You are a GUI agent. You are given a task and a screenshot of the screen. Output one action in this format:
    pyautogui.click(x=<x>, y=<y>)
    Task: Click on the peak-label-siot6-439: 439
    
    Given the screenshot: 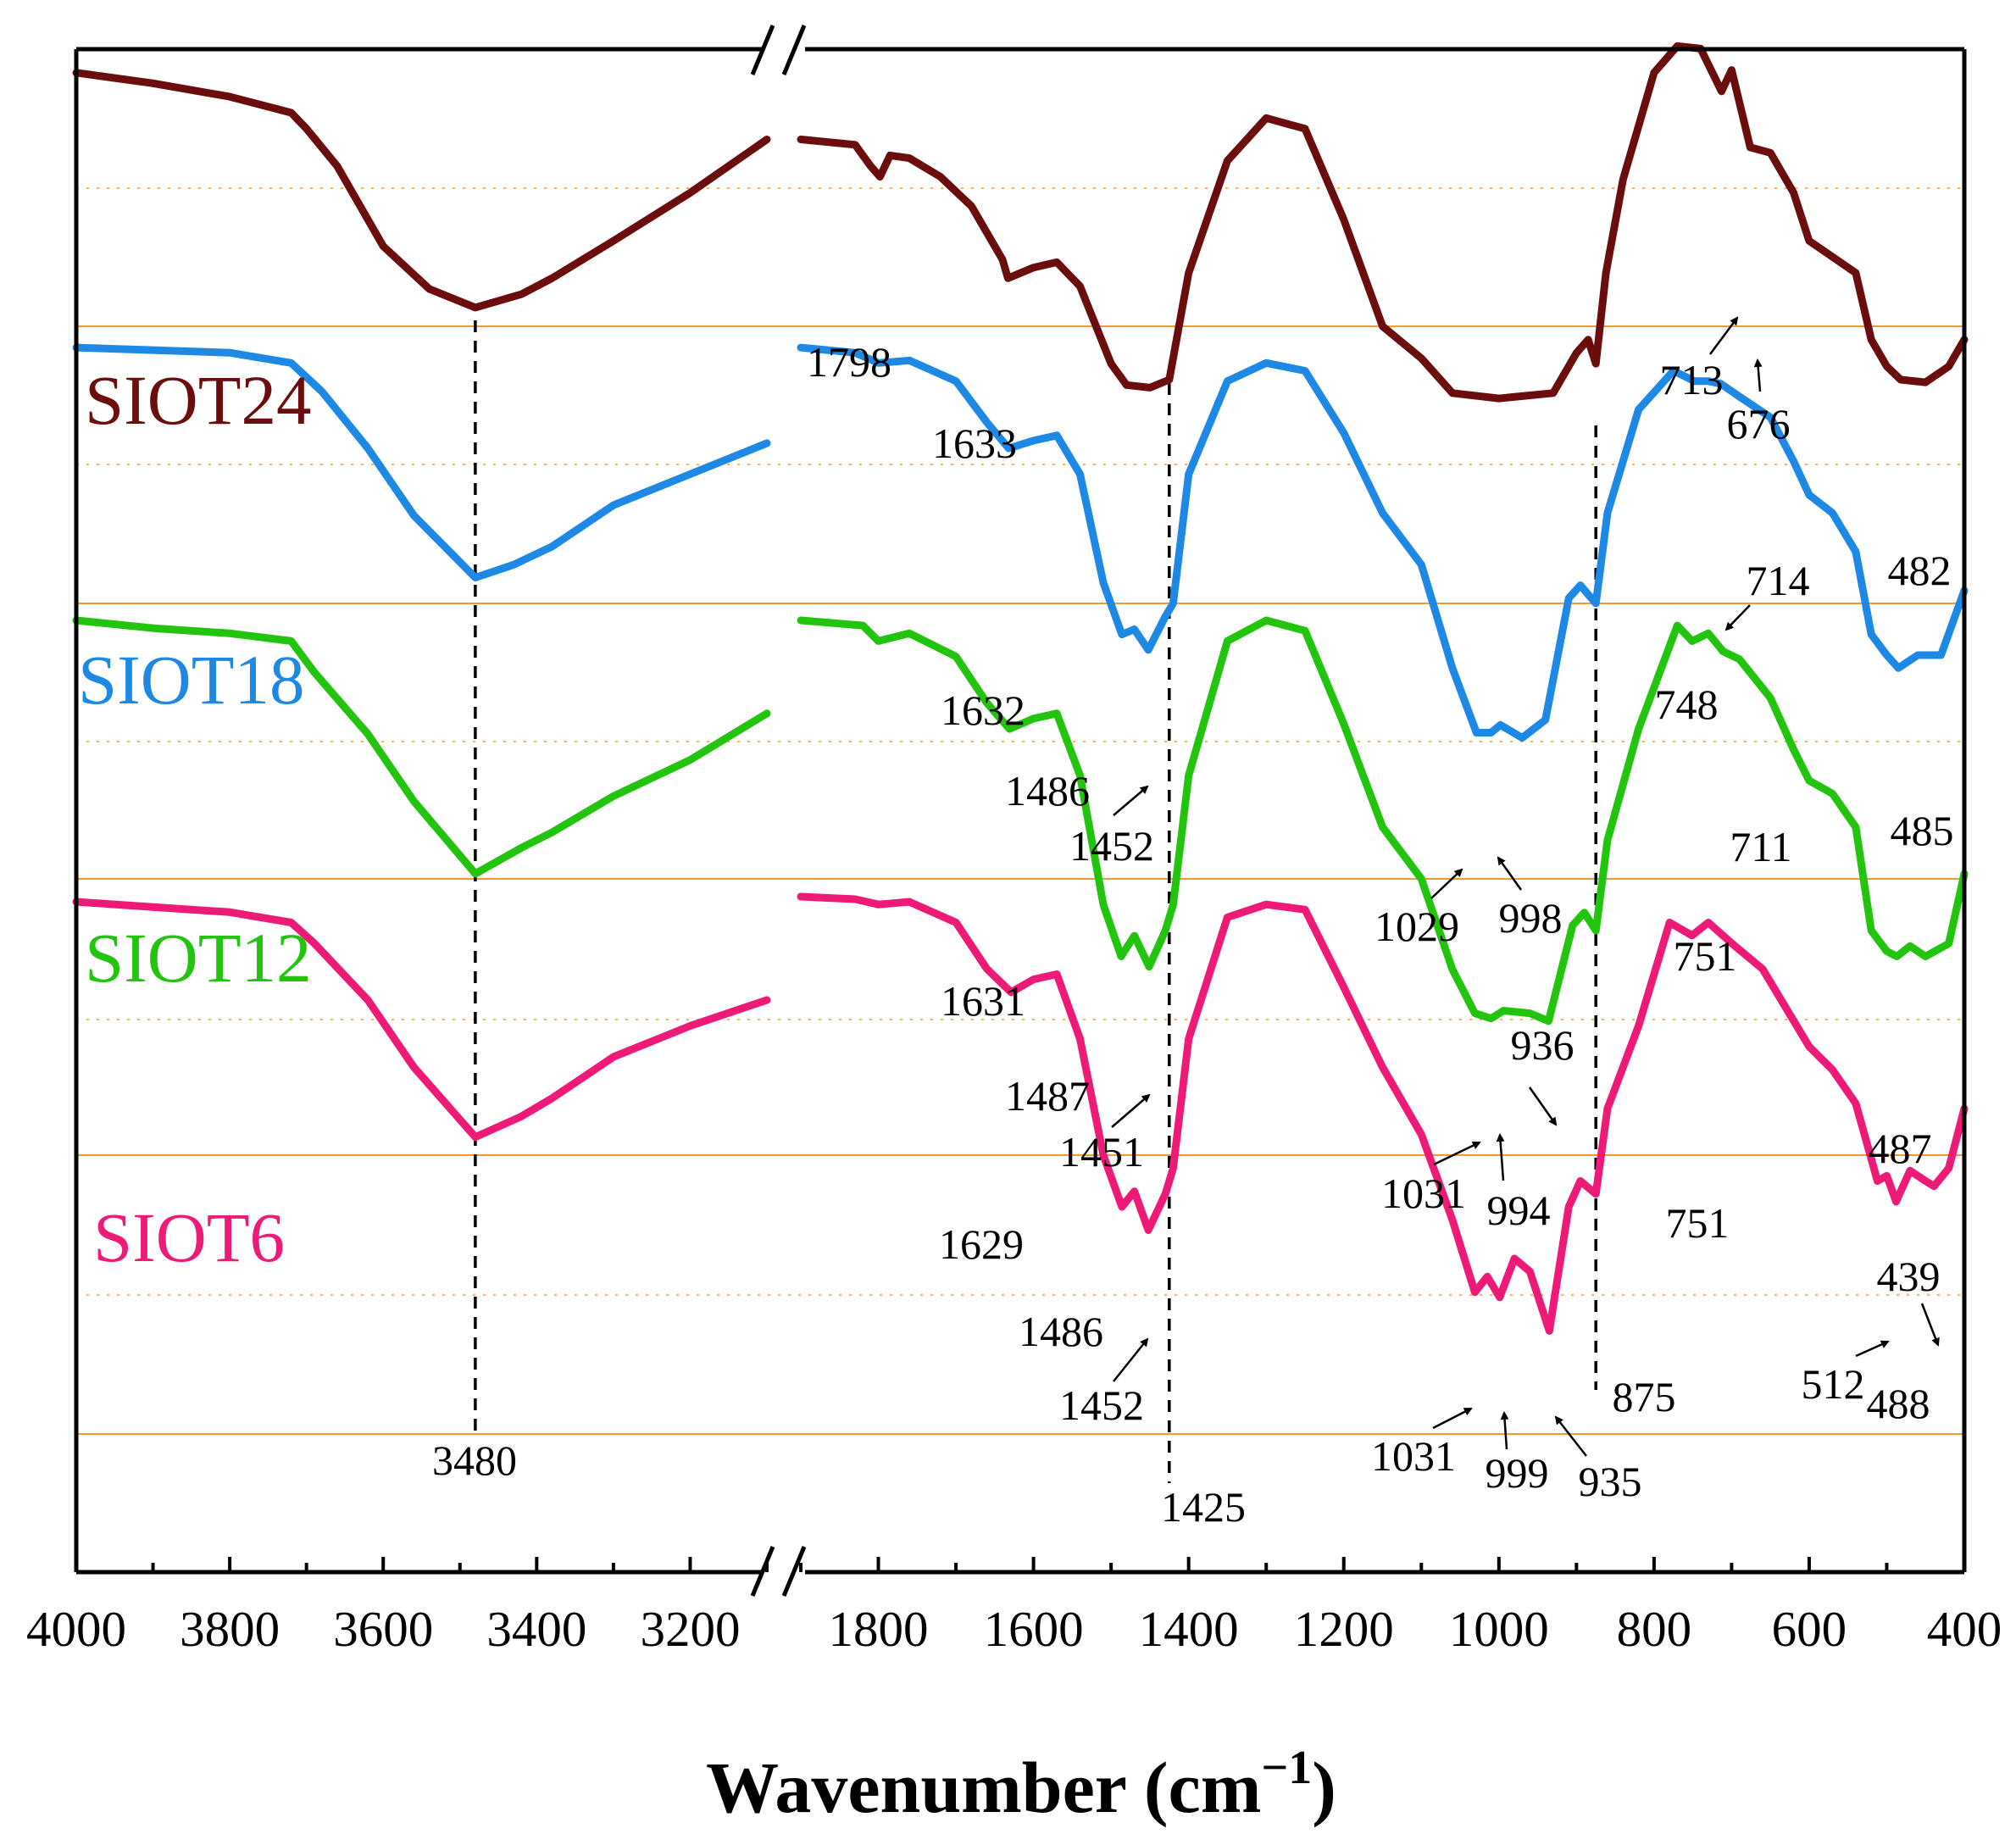 What is the action you would take?
    pyautogui.click(x=1909, y=1276)
    